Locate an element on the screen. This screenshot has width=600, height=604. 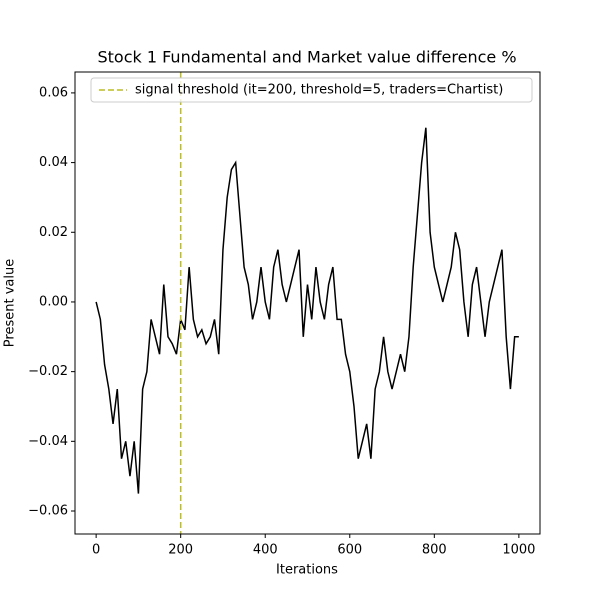
x-tick-label: 200 is located at coordinates (180, 550).